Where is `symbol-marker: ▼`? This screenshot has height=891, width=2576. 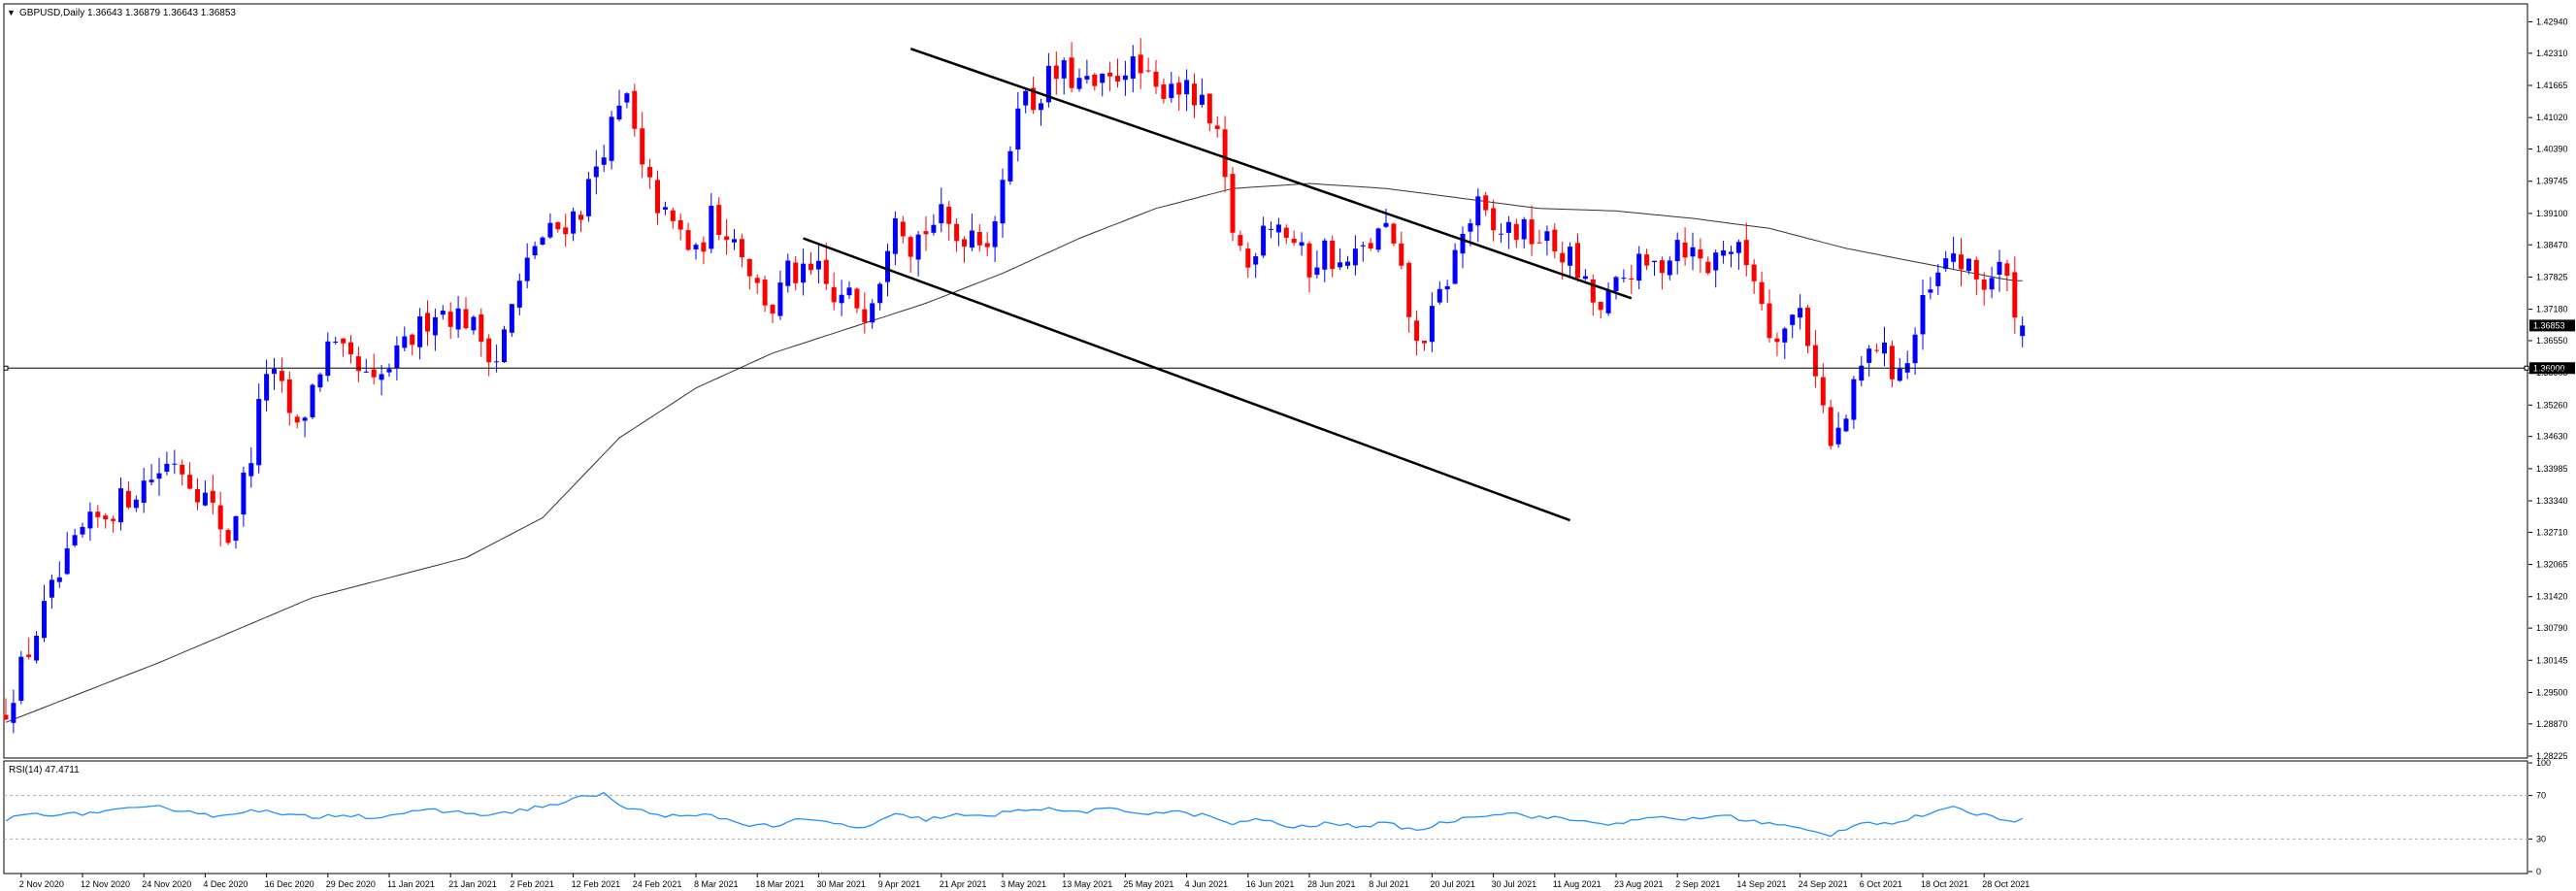
symbol-marker: ▼ is located at coordinates (11, 12).